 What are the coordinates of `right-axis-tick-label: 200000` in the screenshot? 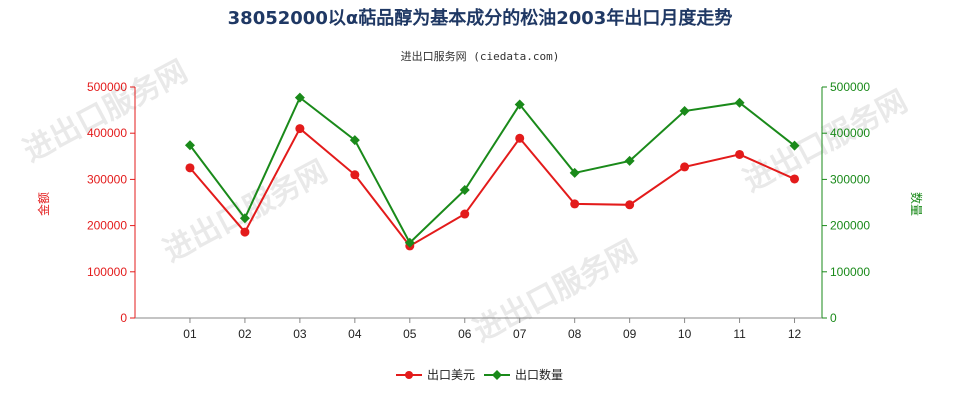 It's located at (850, 226).